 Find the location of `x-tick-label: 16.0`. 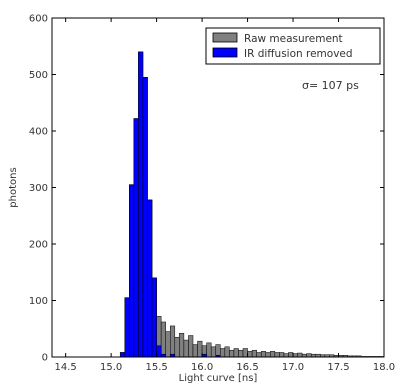

x-tick-label: 16.0 is located at coordinates (202, 367).